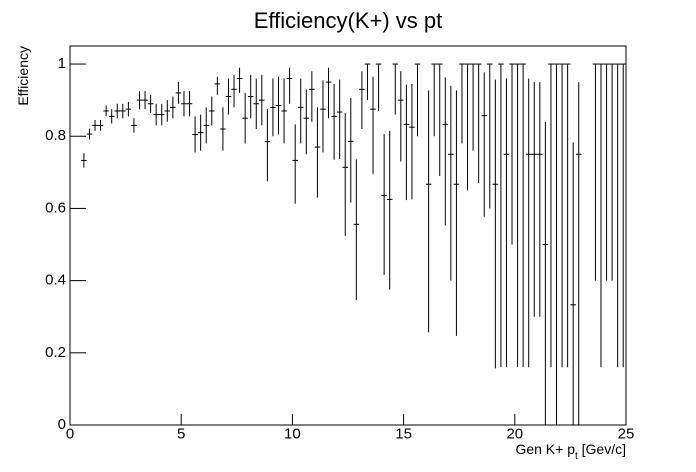 This screenshot has width=696, height=472. I want to click on y-tick-label: 0.6, so click(55, 207).